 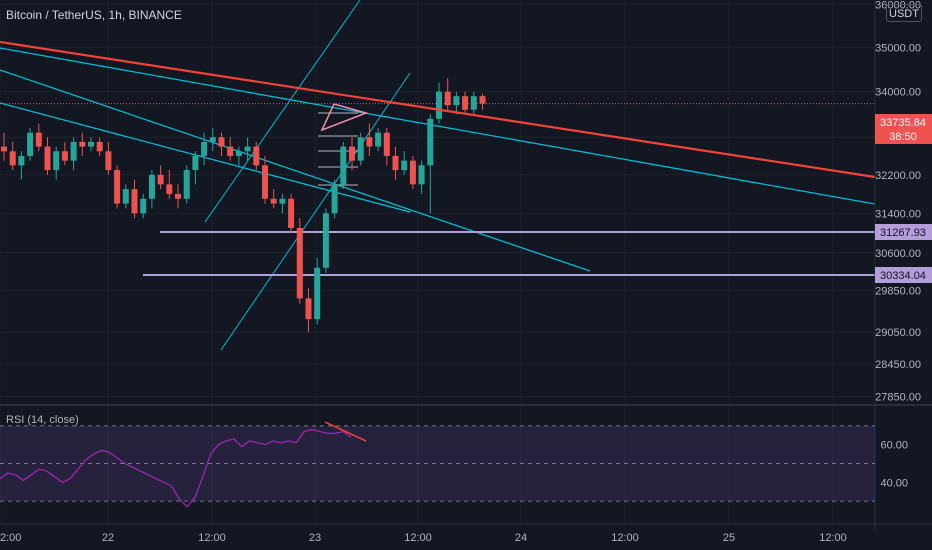 I want to click on price-axis, so click(x=903, y=265).